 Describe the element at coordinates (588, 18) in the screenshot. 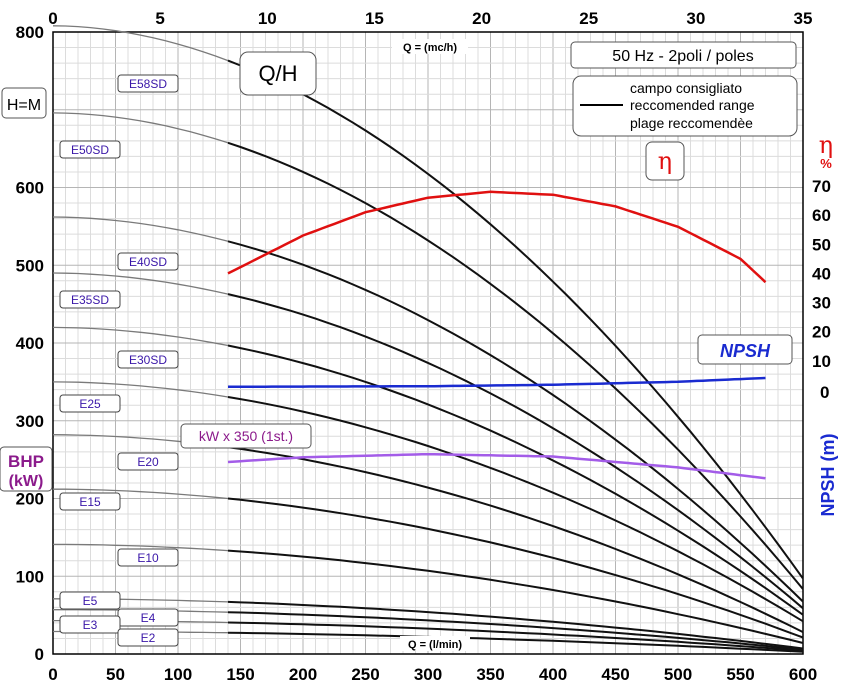

I see `x-top-tick-label: 25` at that location.